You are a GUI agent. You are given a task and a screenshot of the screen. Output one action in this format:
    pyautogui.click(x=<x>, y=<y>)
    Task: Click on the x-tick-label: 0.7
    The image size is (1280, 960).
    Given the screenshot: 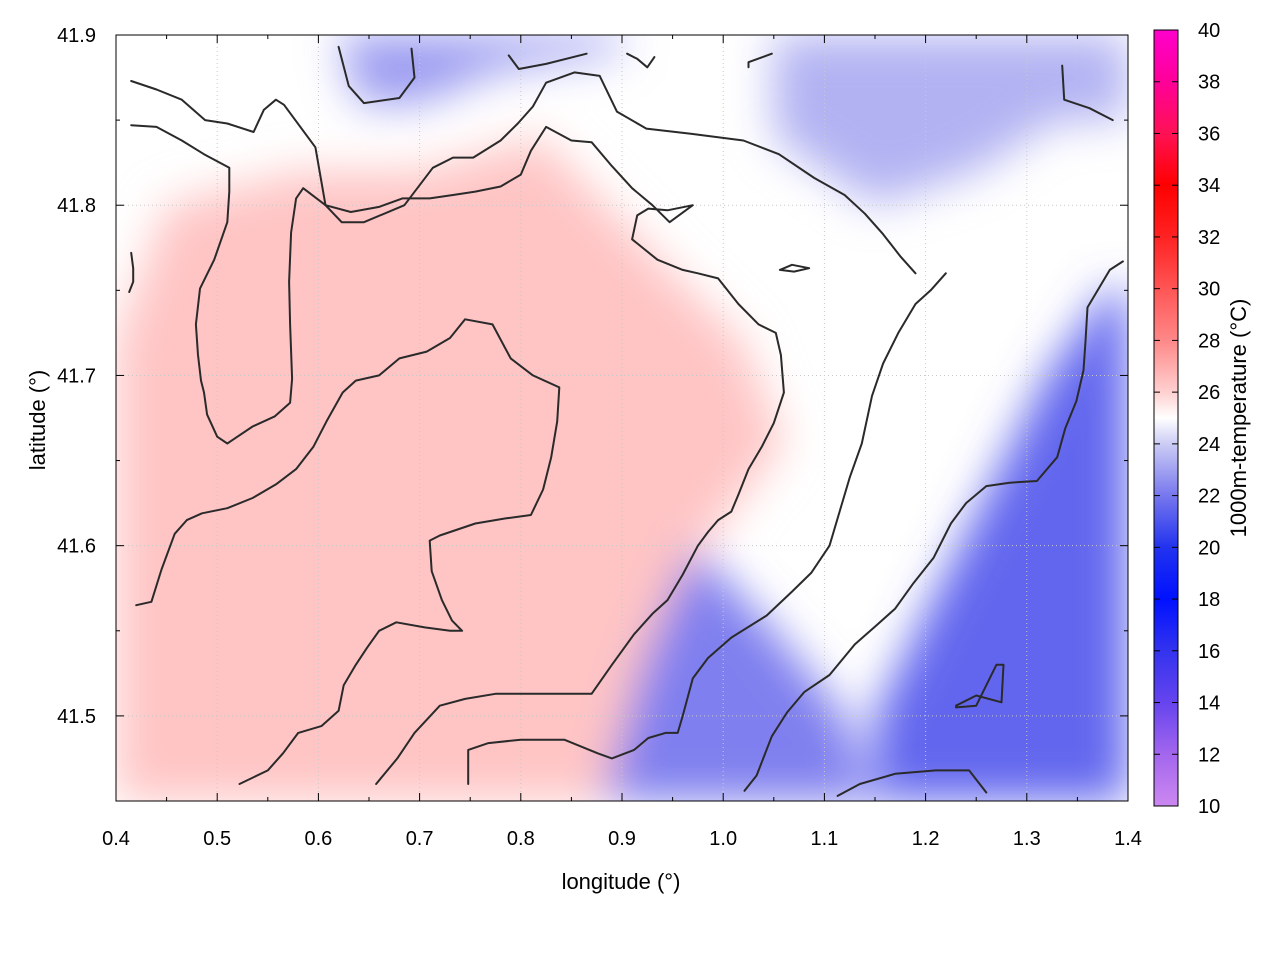 What is the action you would take?
    pyautogui.click(x=420, y=839)
    